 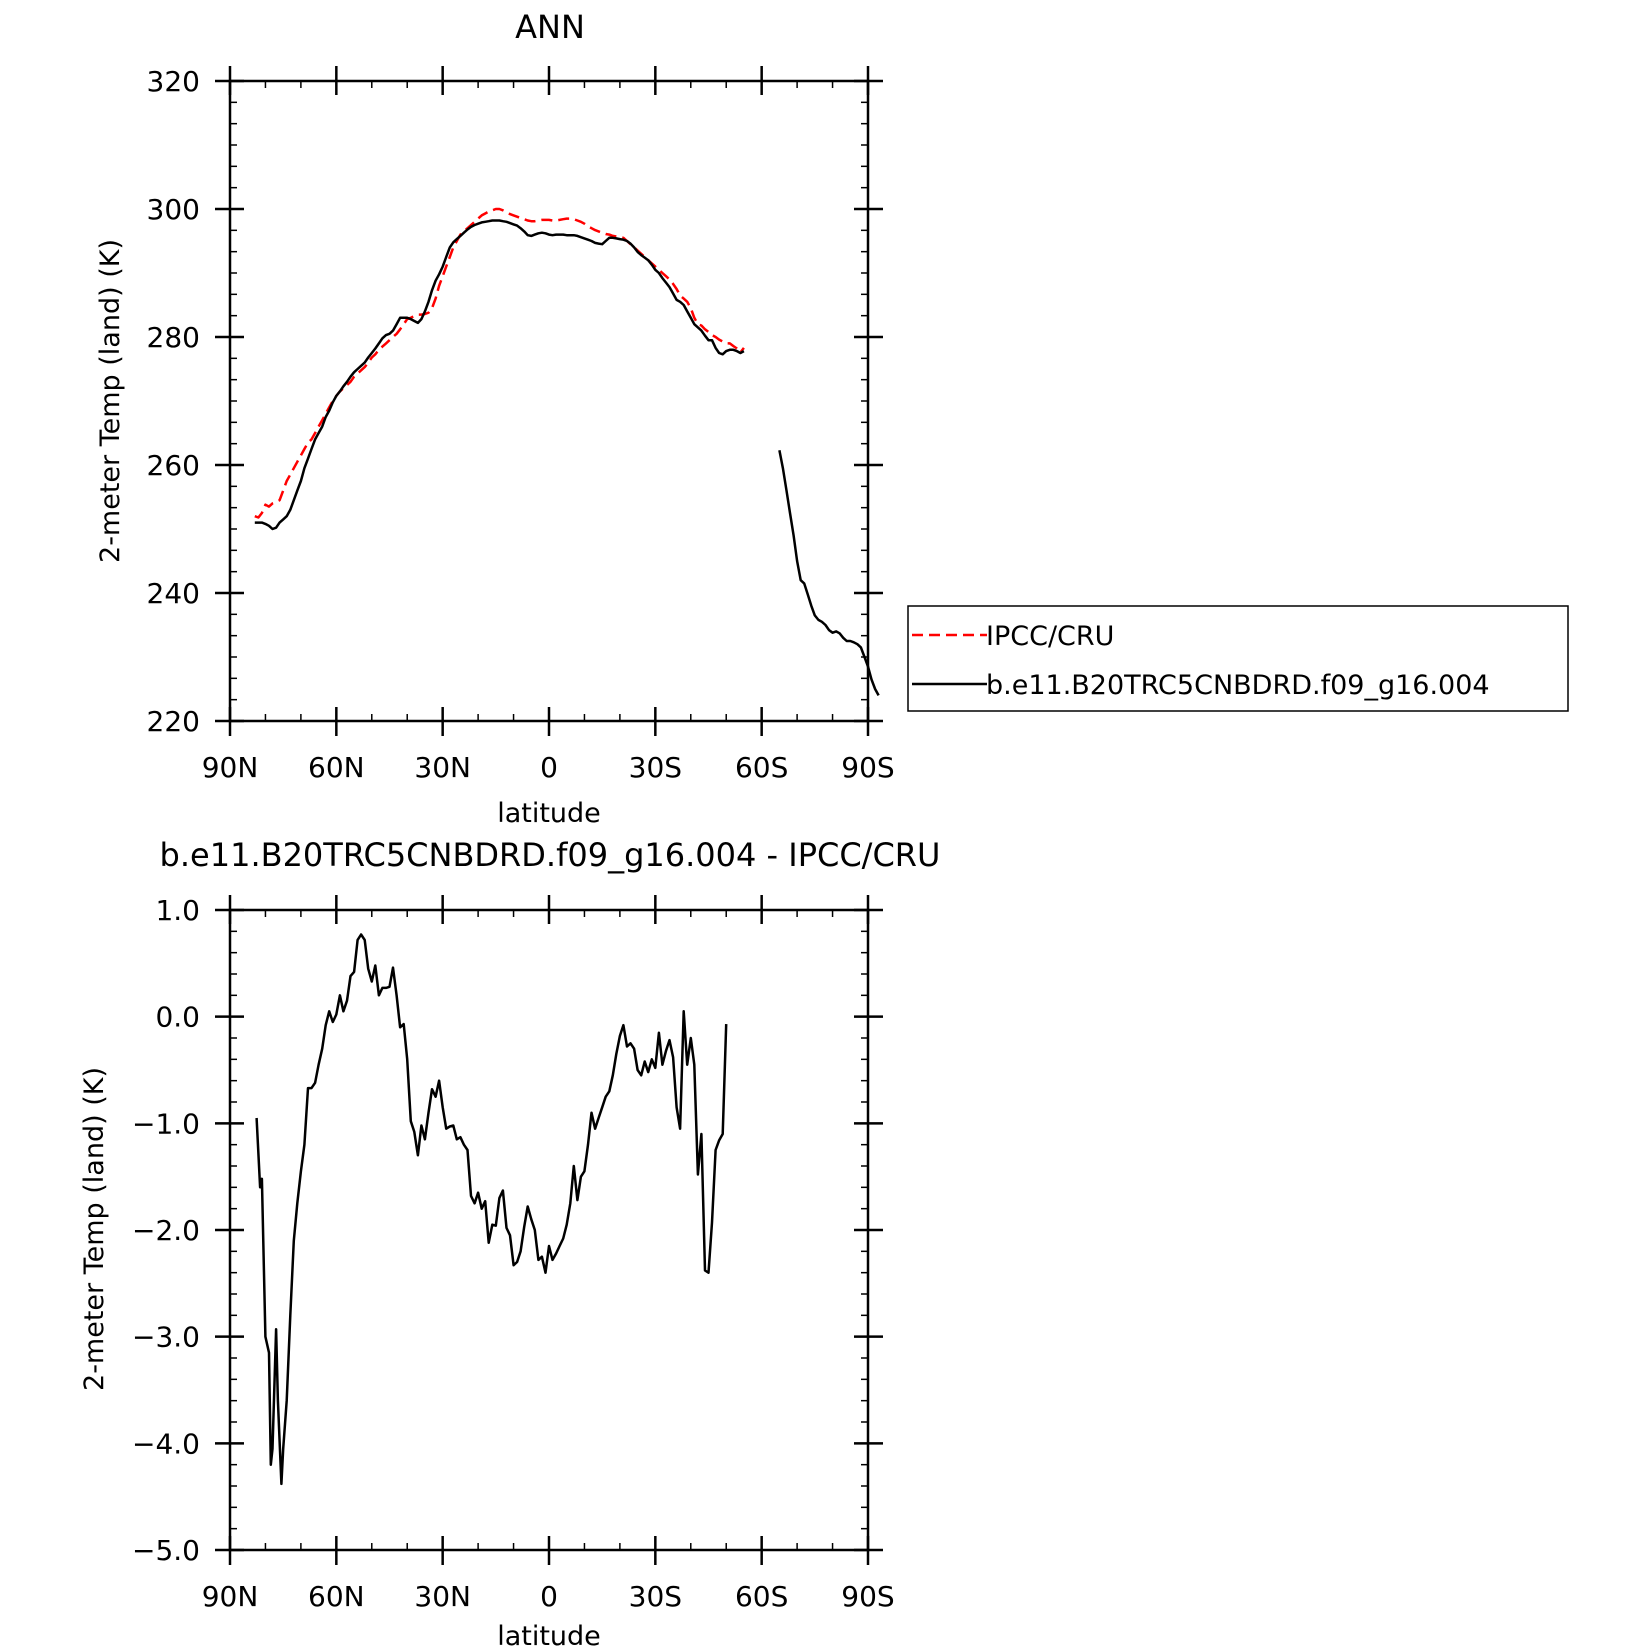 I want to click on y-tick-label: −5.0, so click(x=166, y=1550).